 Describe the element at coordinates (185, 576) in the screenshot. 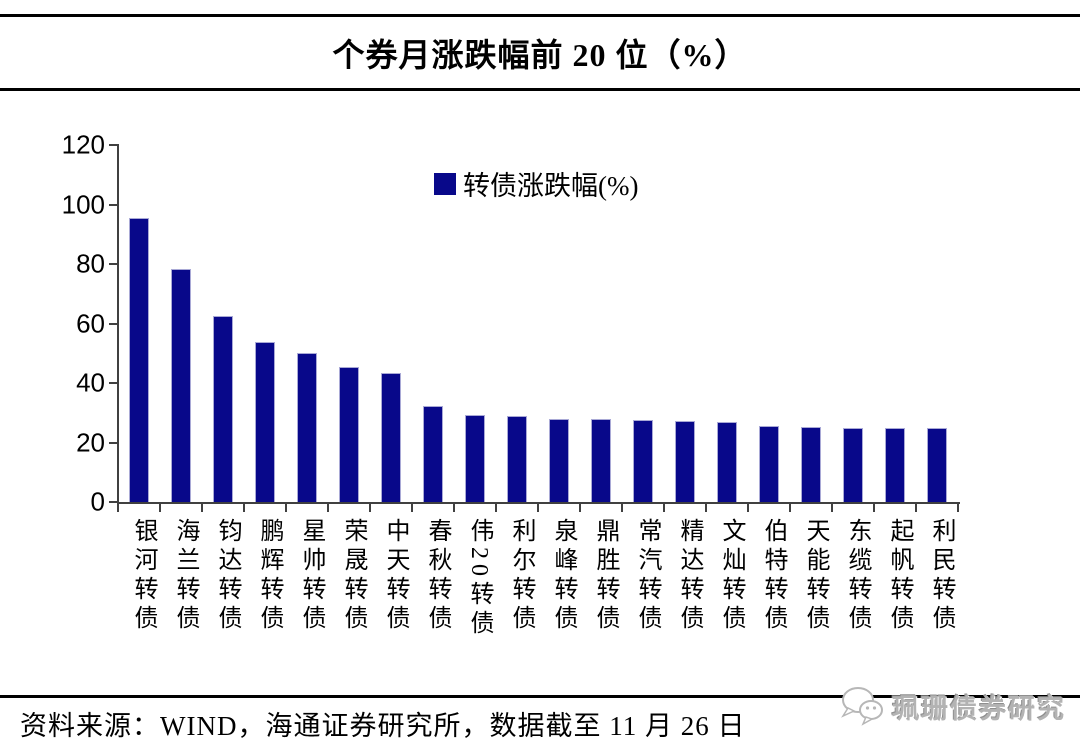

I see `x-category-label: 海兰转债` at that location.